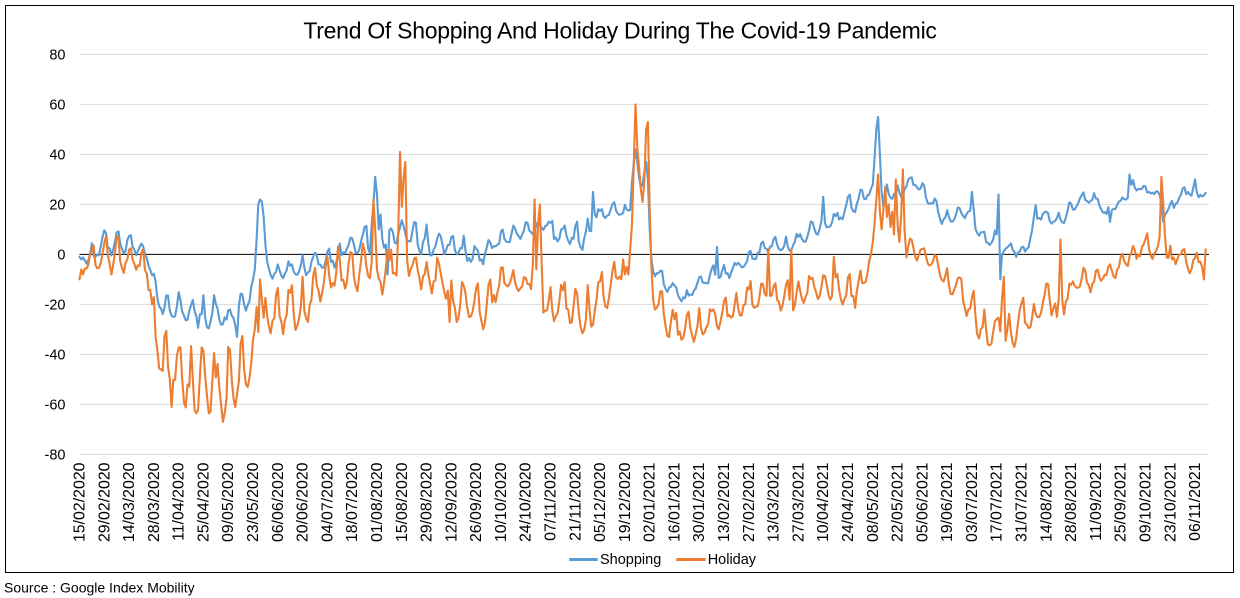 This screenshot has width=1240, height=598. What do you see at coordinates (675, 502) in the screenshot?
I see `svg-text: 16/01/2021` at bounding box center [675, 502].